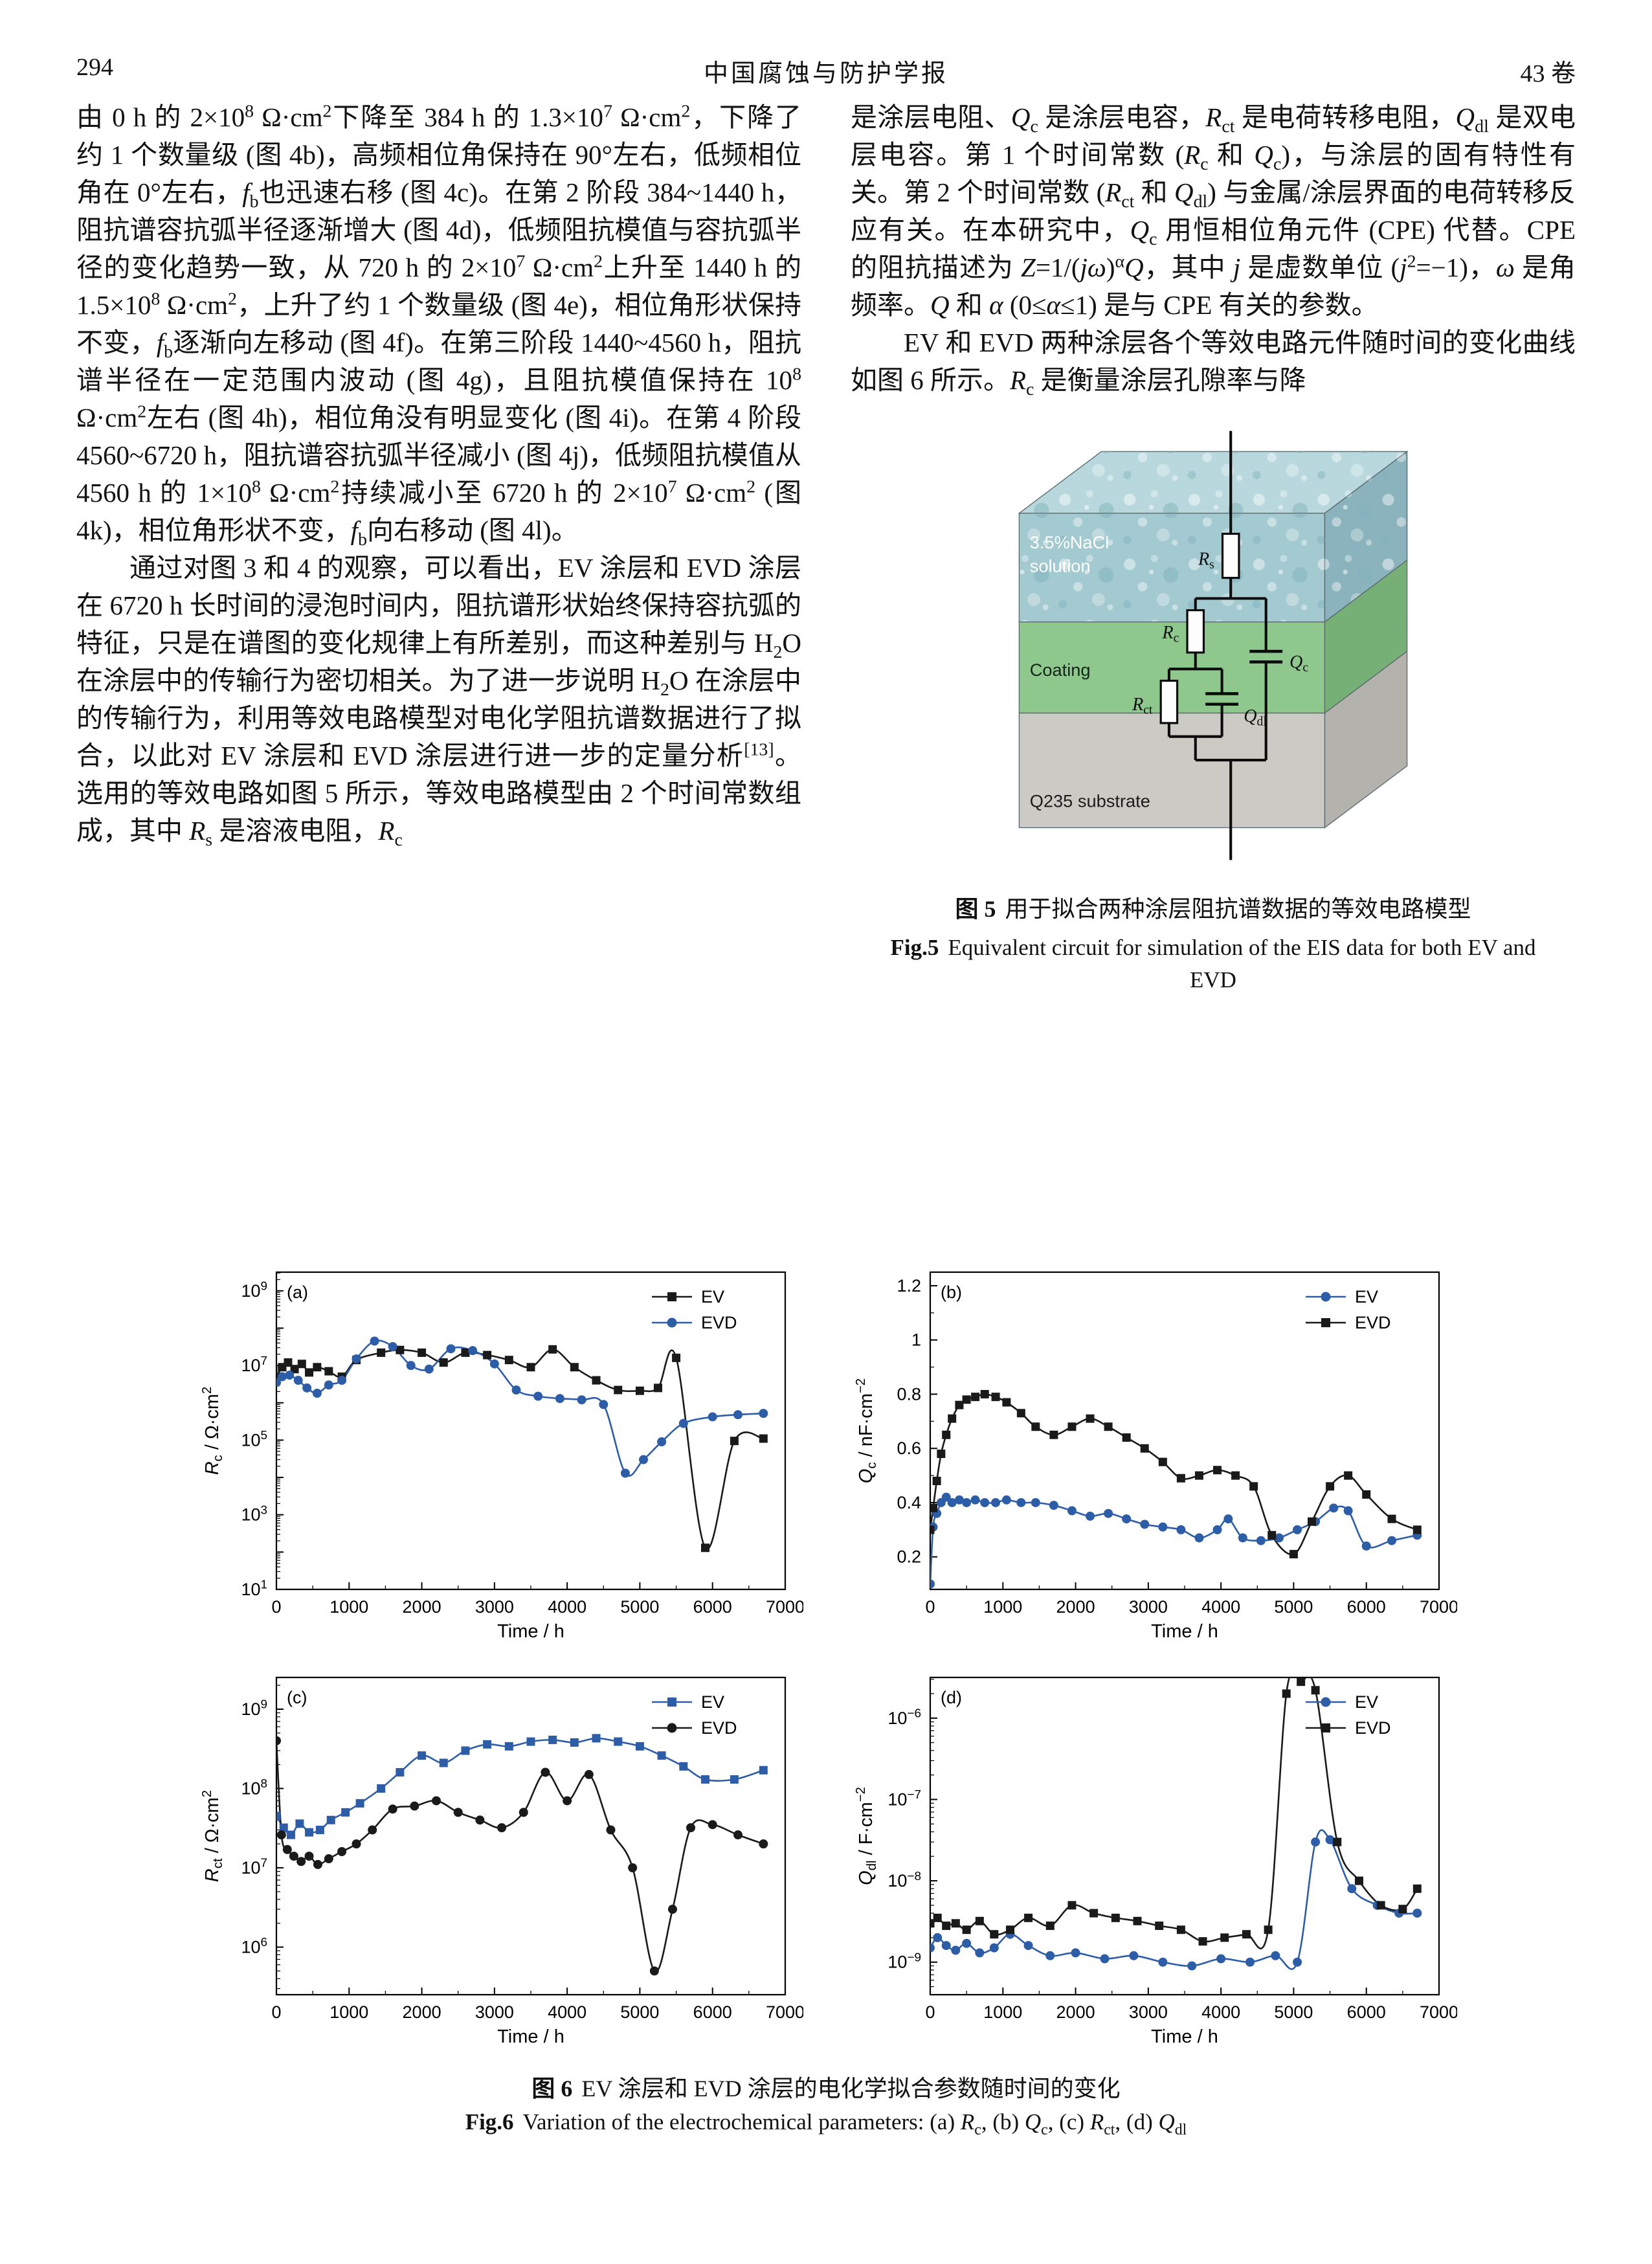 Image resolution: width=1652 pixels, height=2264 pixels. What do you see at coordinates (909, 1557) in the screenshot?
I see `svg-text: 0.2` at bounding box center [909, 1557].